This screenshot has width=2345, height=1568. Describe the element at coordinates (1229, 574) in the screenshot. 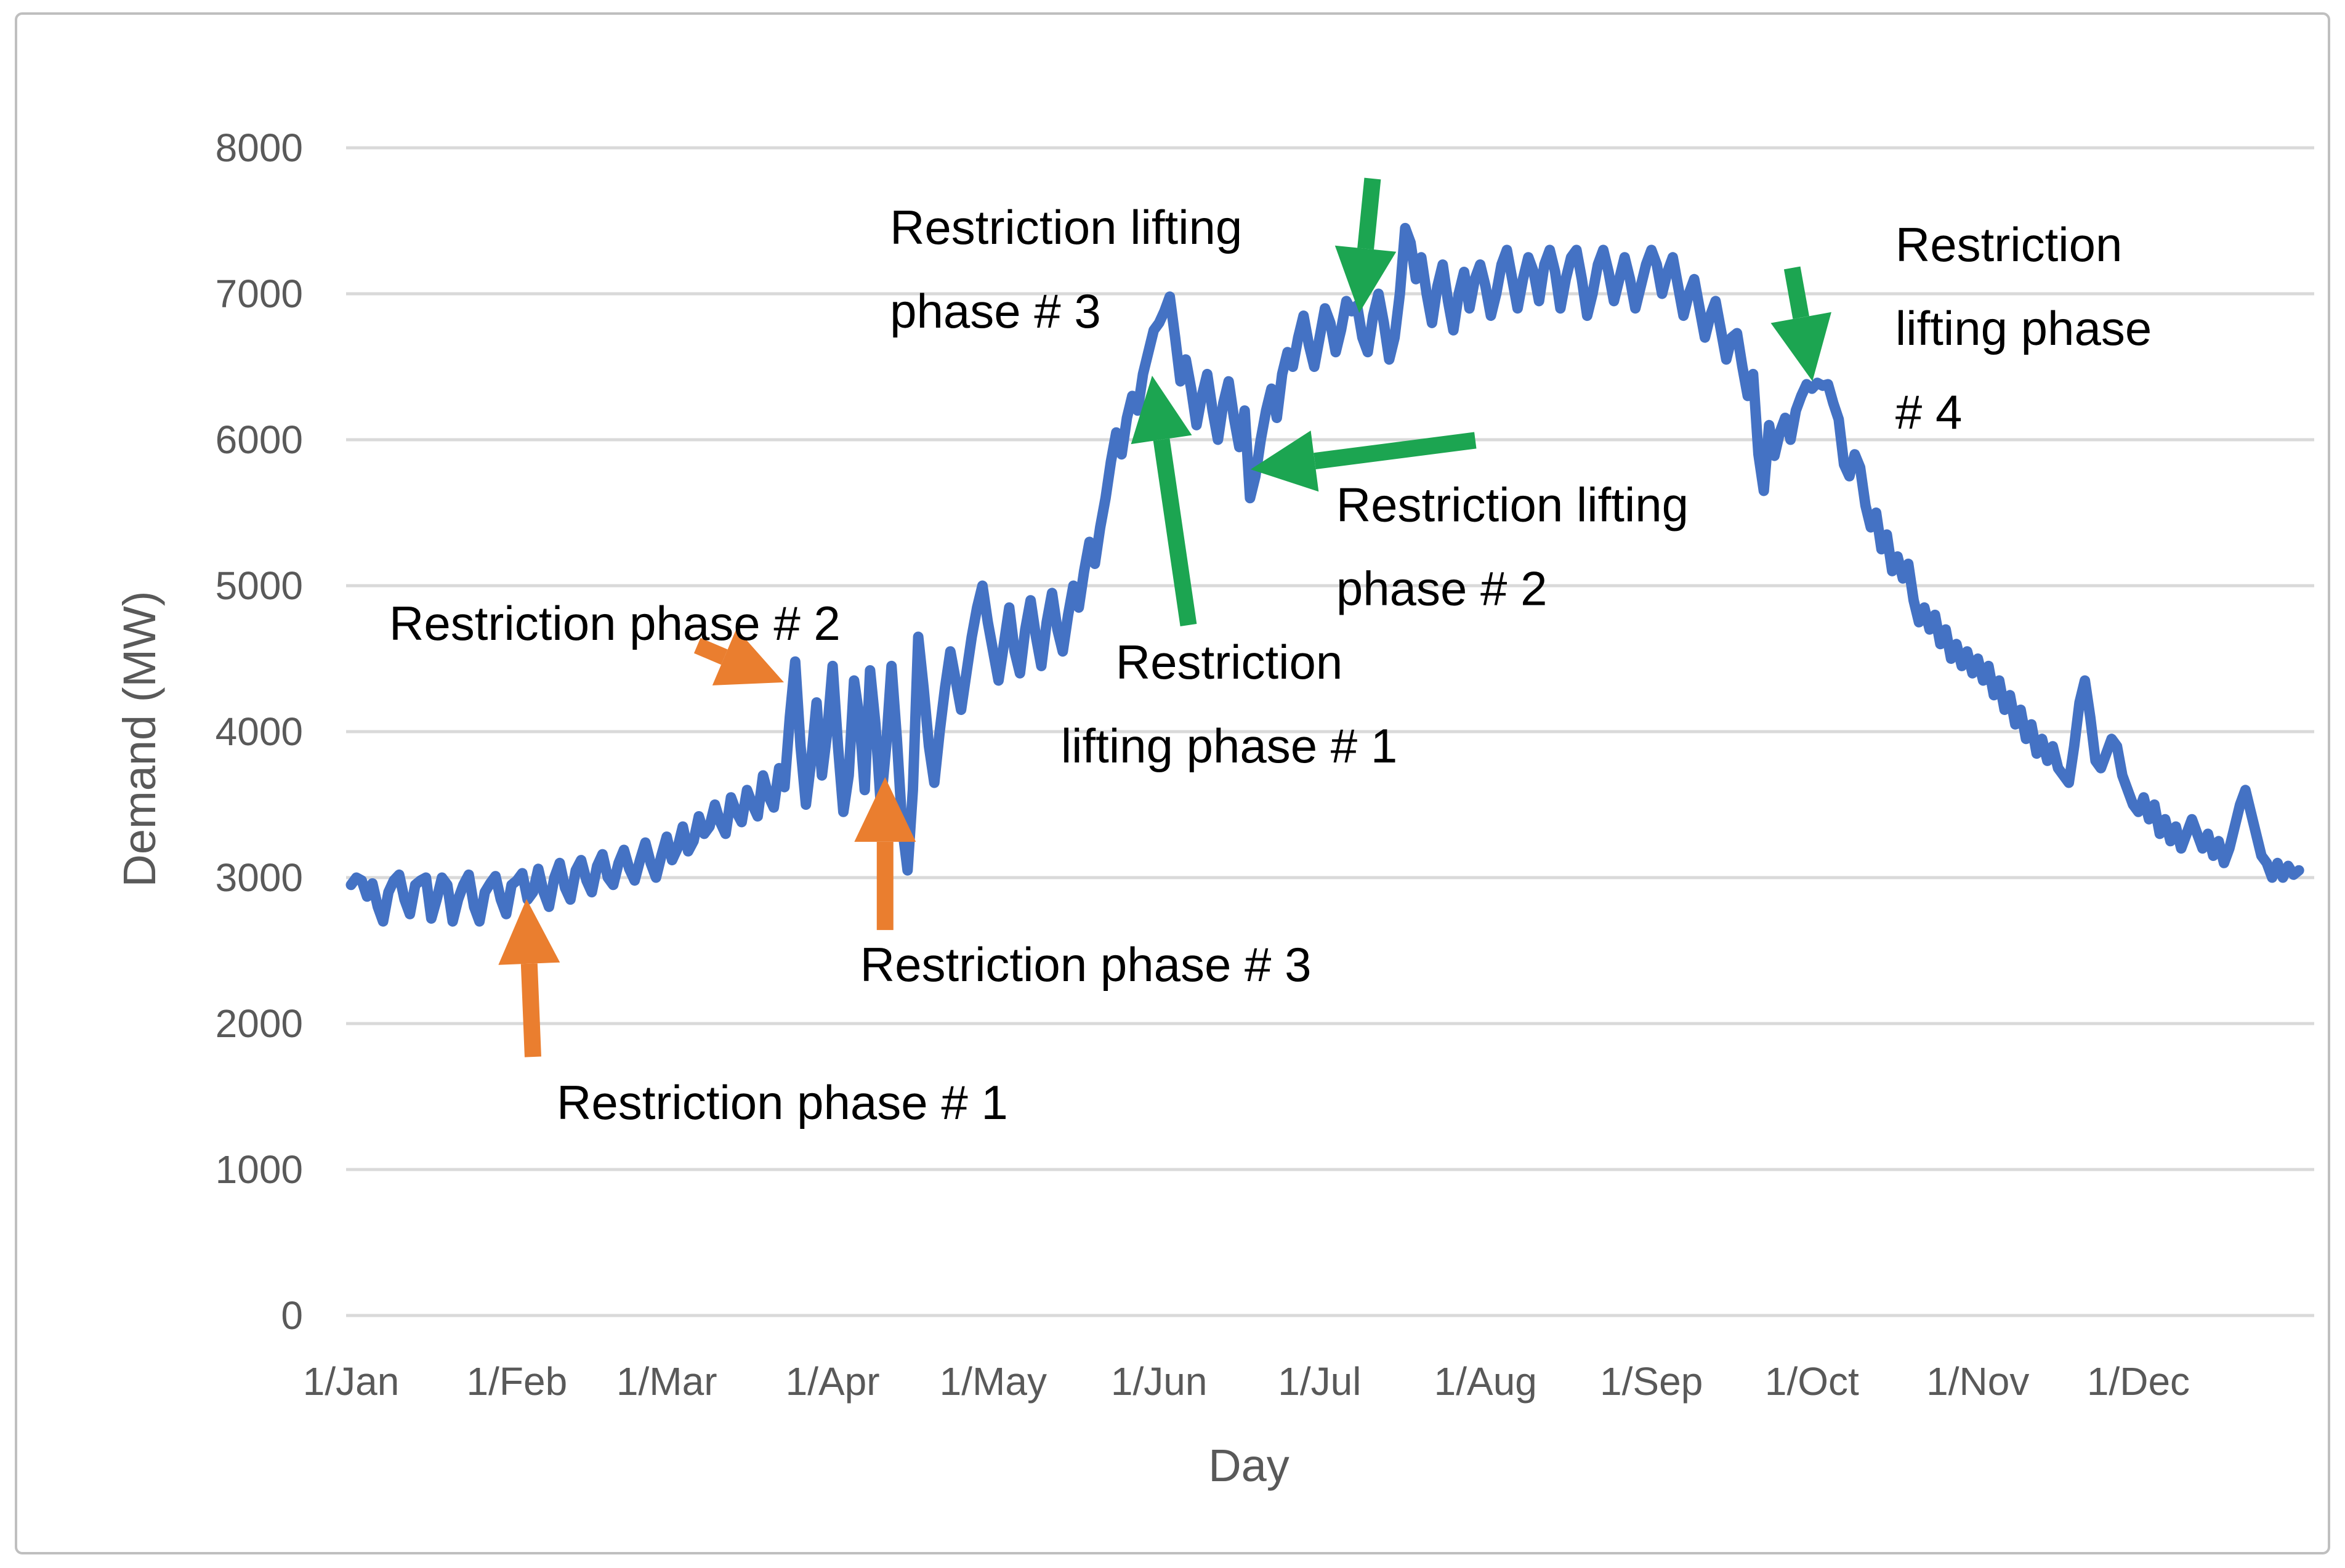

I see `restriction-lifting-phase-1: Restriction lifting phase # 1` at that location.